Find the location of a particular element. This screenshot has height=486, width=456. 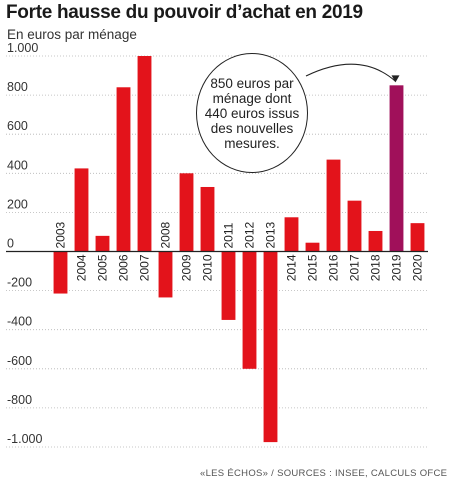

y-tick-label: -200 is located at coordinates (19, 283).